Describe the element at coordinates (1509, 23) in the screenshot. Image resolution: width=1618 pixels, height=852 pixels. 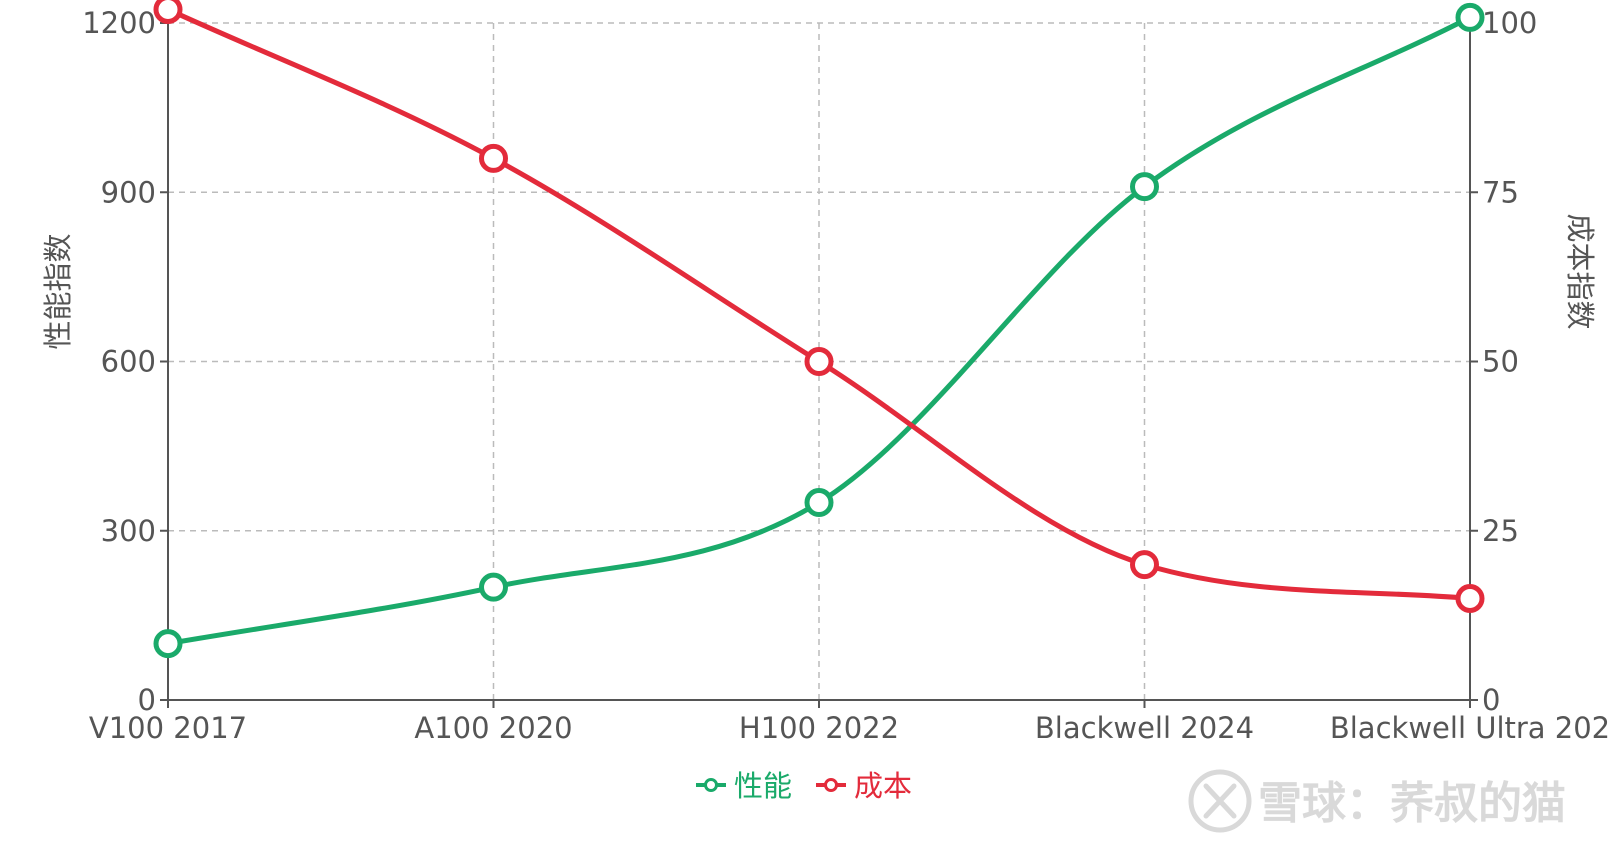
I see `y-right-tick-label: 100` at that location.